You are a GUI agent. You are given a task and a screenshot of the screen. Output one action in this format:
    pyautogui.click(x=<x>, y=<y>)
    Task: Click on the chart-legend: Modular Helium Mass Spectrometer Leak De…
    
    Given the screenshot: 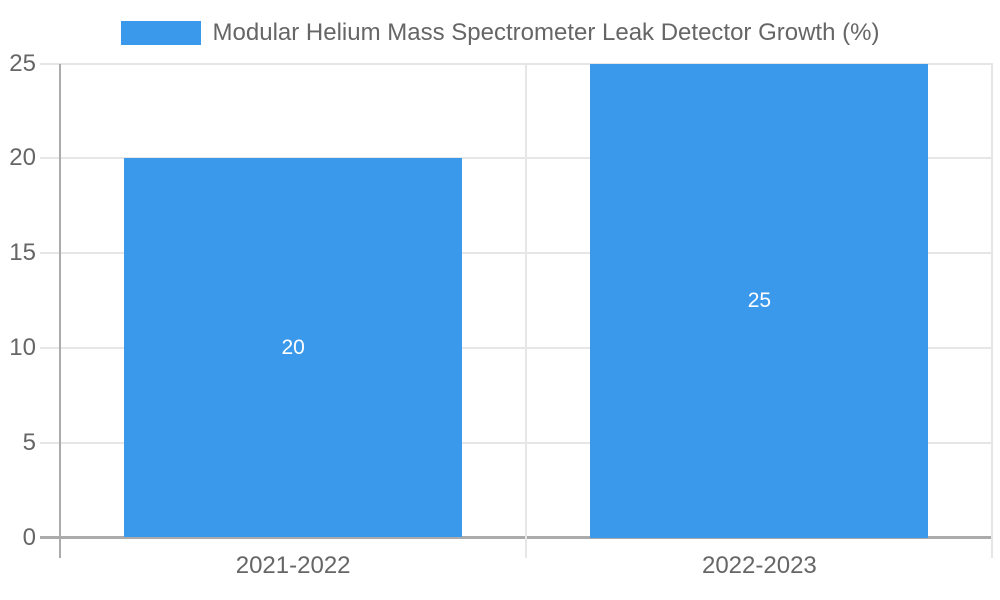 What is the action you would take?
    pyautogui.click(x=500, y=33)
    